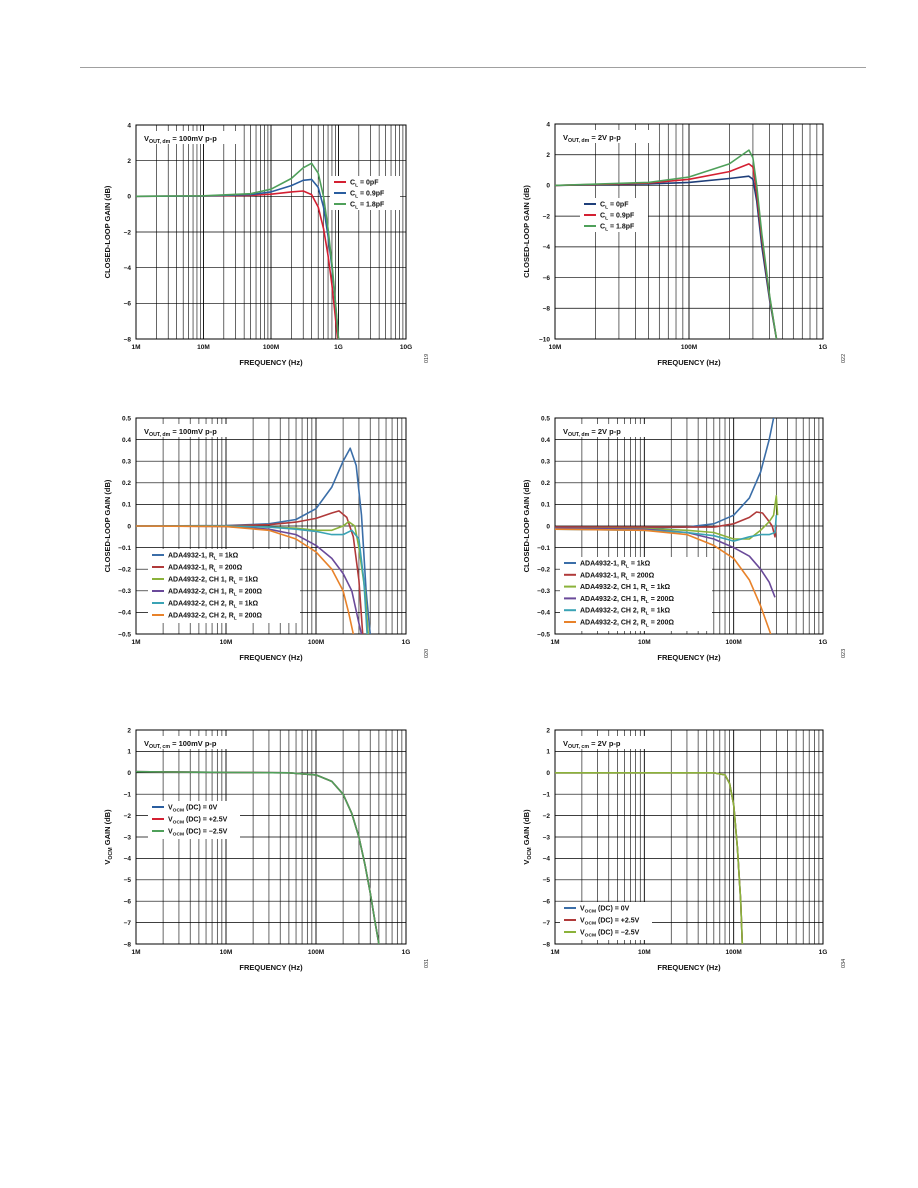 The width and height of the screenshot is (918, 1188). Describe the element at coordinates (548, 124) in the screenshot. I see `y-tick-label: 4` at that location.